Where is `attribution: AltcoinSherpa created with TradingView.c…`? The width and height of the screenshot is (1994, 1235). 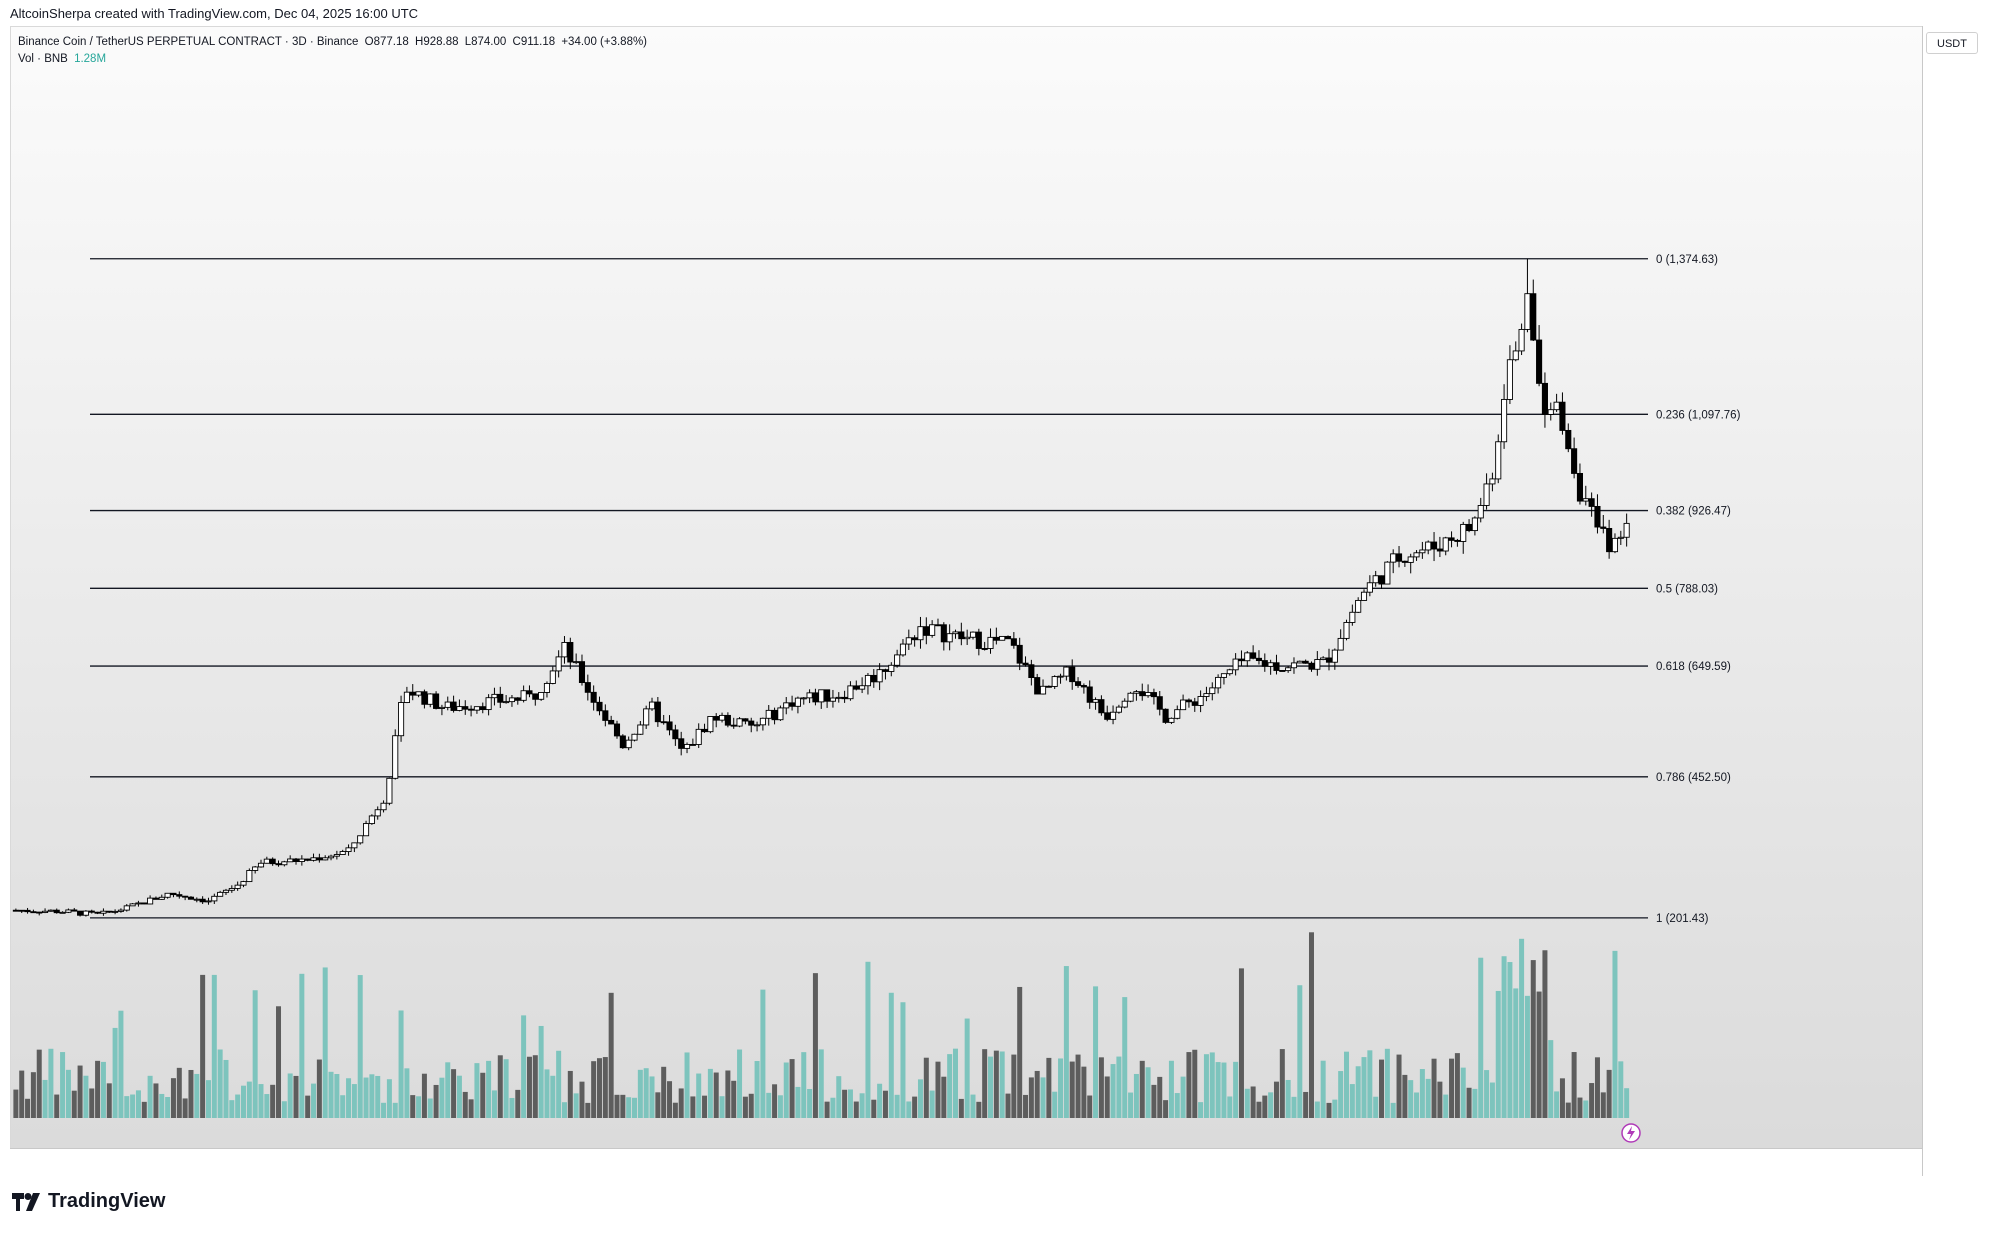
attribution: AltcoinSherpa created with TradingView.c… is located at coordinates (214, 13).